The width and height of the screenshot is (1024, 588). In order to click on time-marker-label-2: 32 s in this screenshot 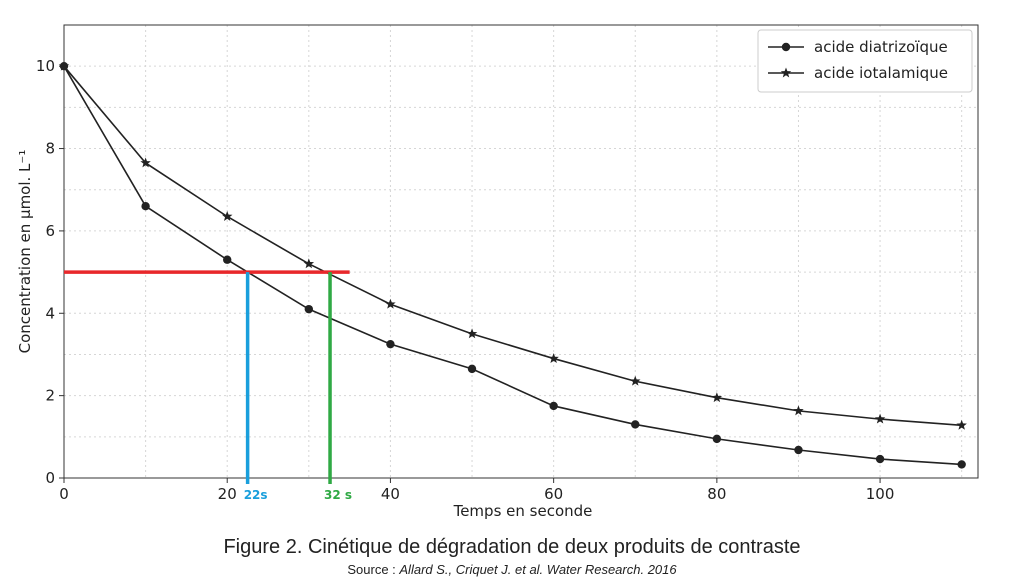, I will do `click(338, 495)`.